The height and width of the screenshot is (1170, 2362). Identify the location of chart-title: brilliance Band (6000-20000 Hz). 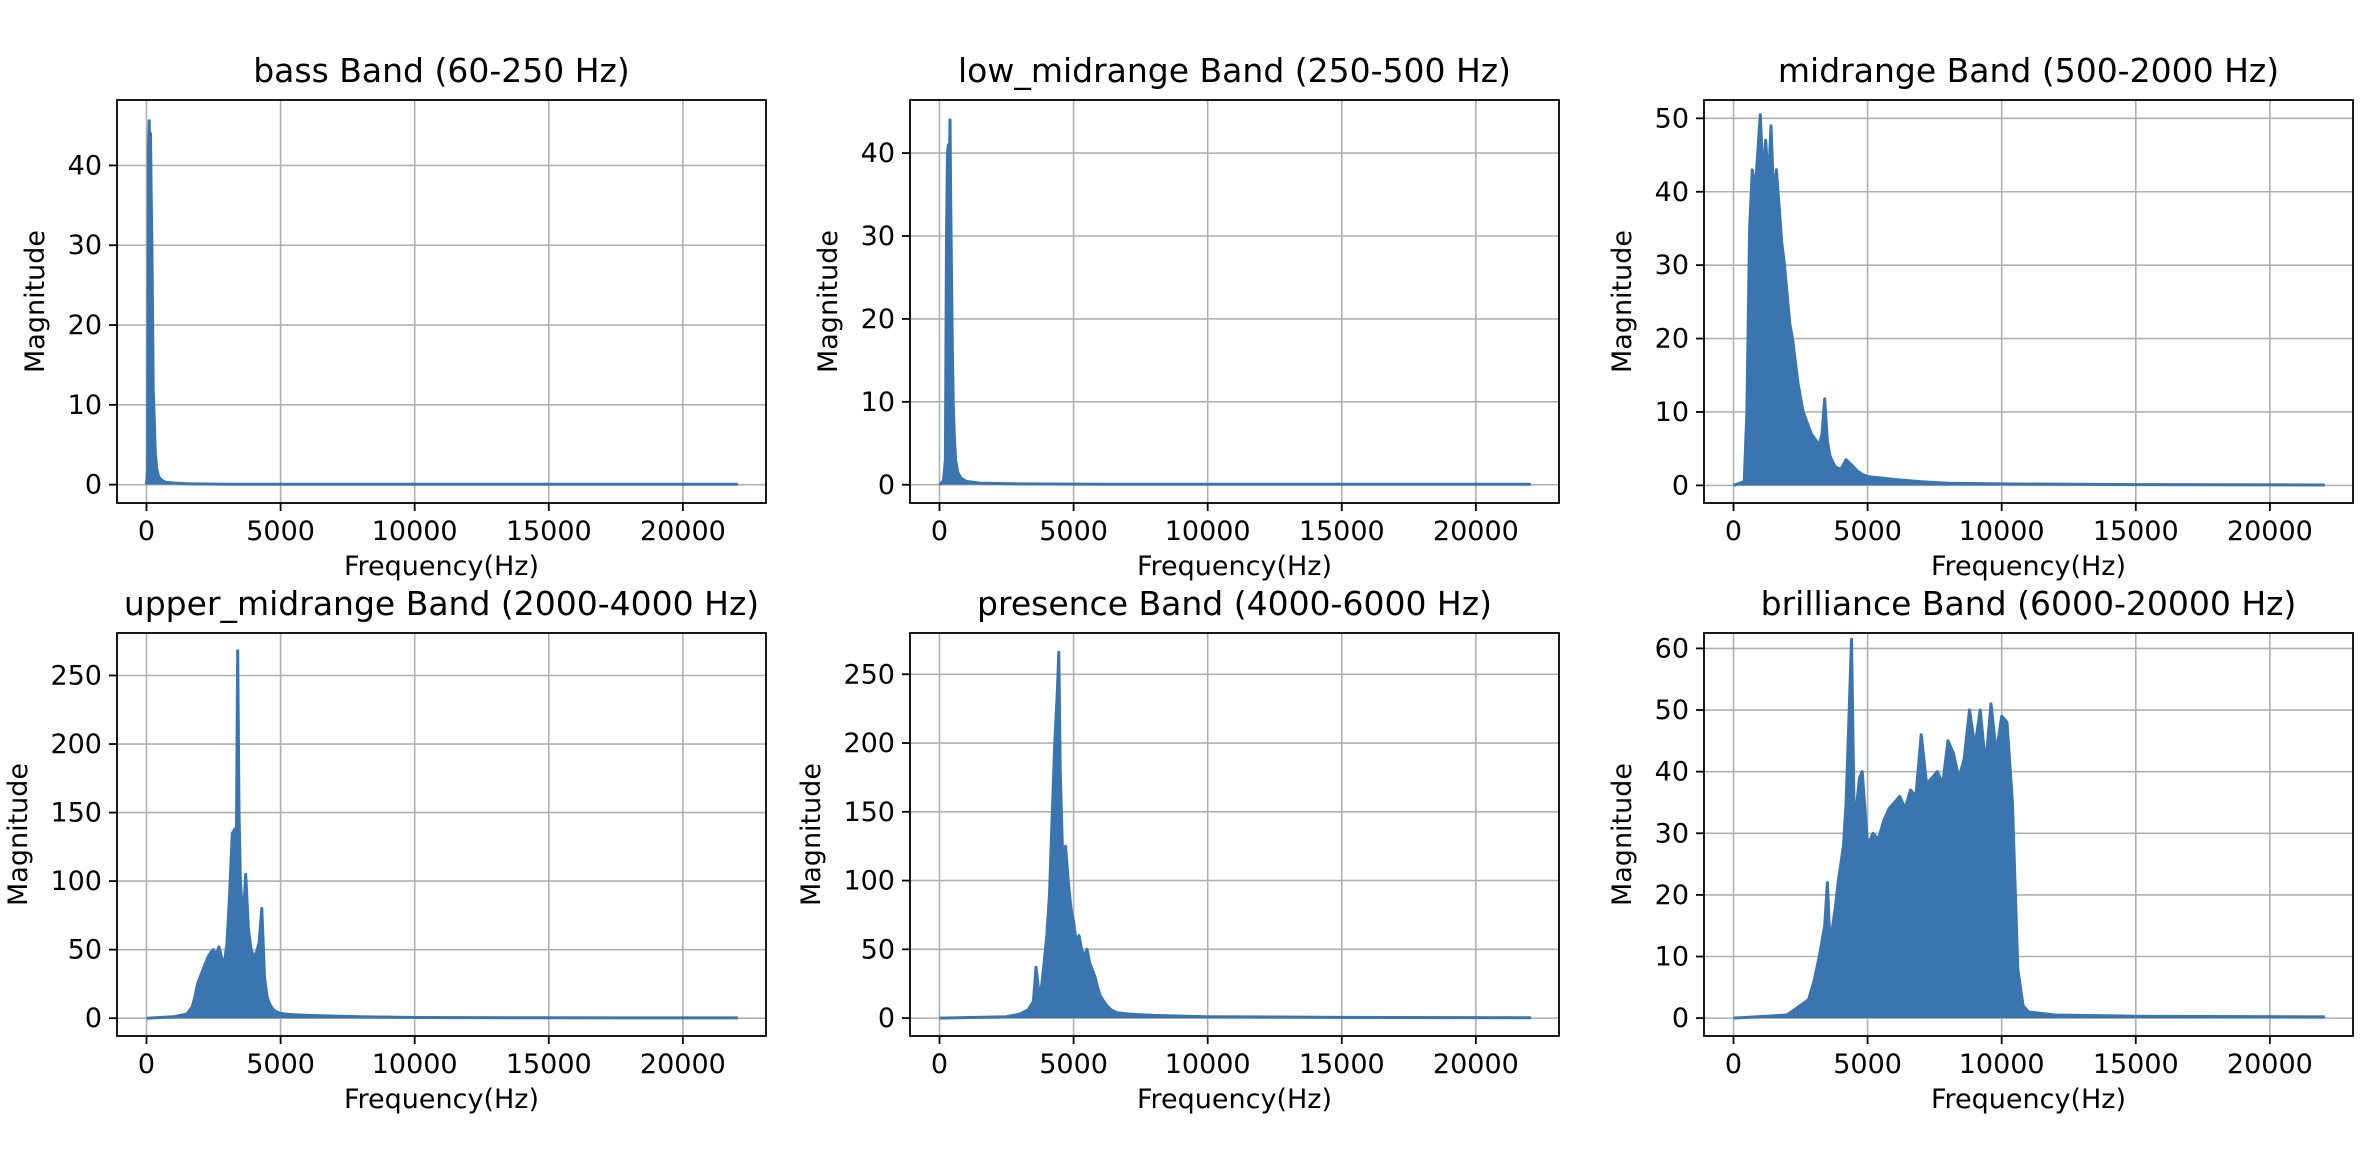
(2029, 603).